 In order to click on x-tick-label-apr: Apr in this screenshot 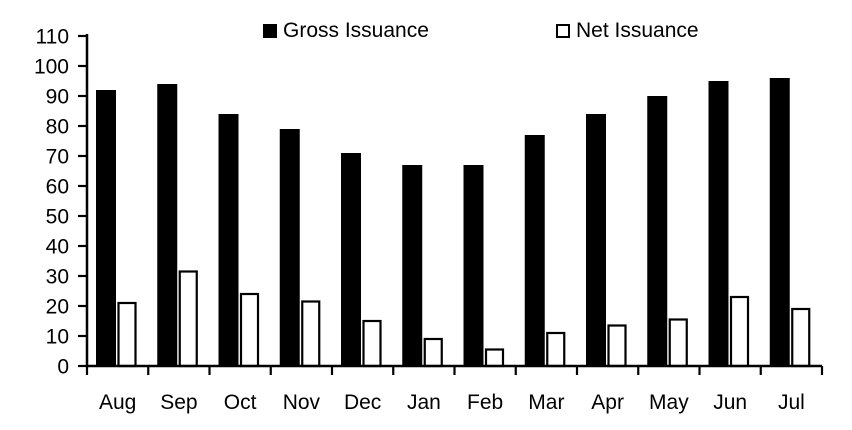, I will do `click(607, 402)`.